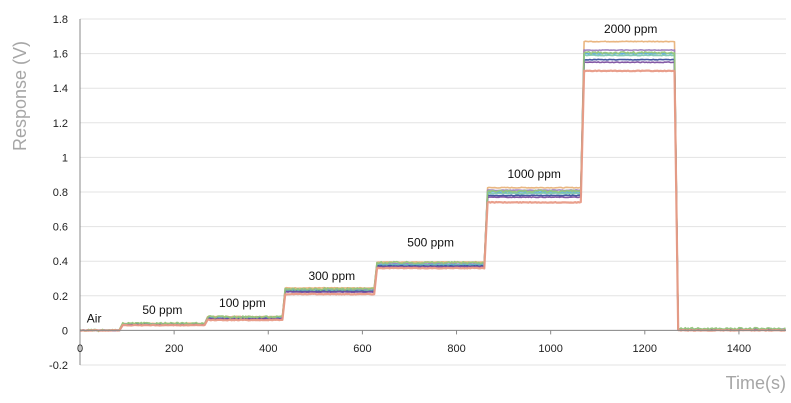  What do you see at coordinates (739, 349) in the screenshot?
I see `x-tick-label: 1400` at bounding box center [739, 349].